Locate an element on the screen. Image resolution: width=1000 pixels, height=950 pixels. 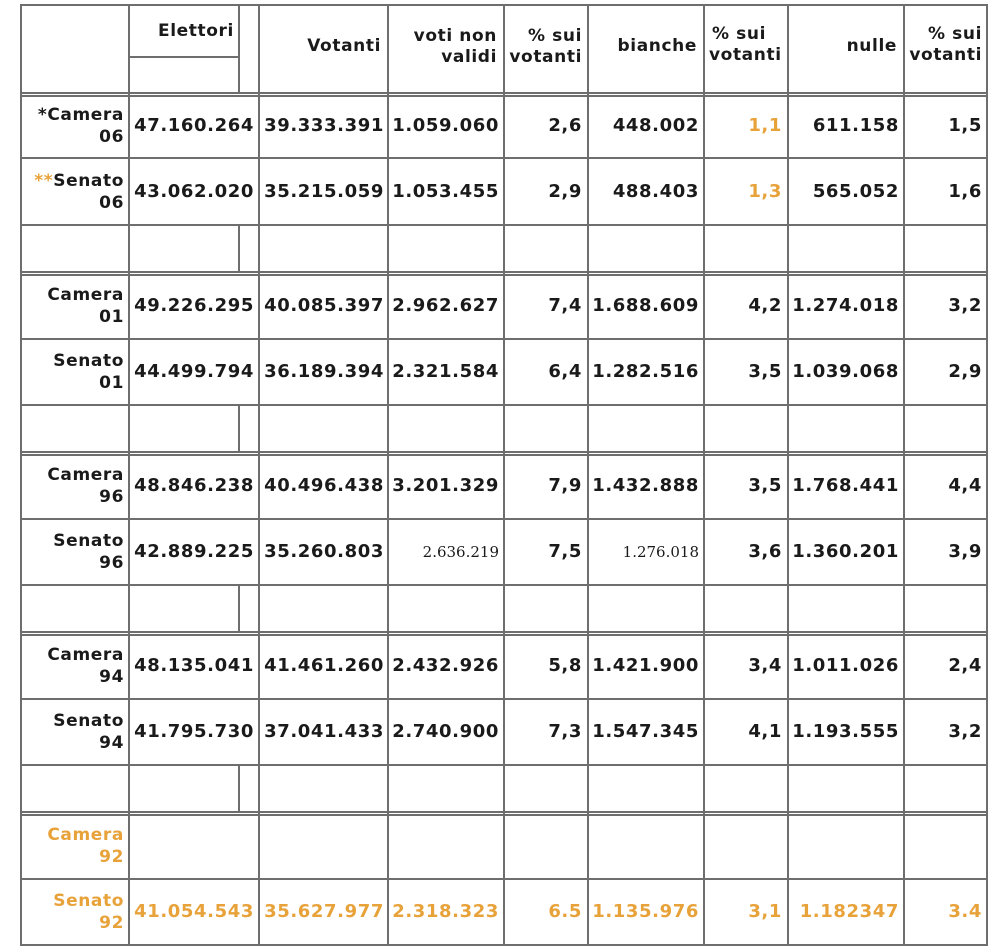
cell-pct-non-validi: 7,9 is located at coordinates (565, 485).